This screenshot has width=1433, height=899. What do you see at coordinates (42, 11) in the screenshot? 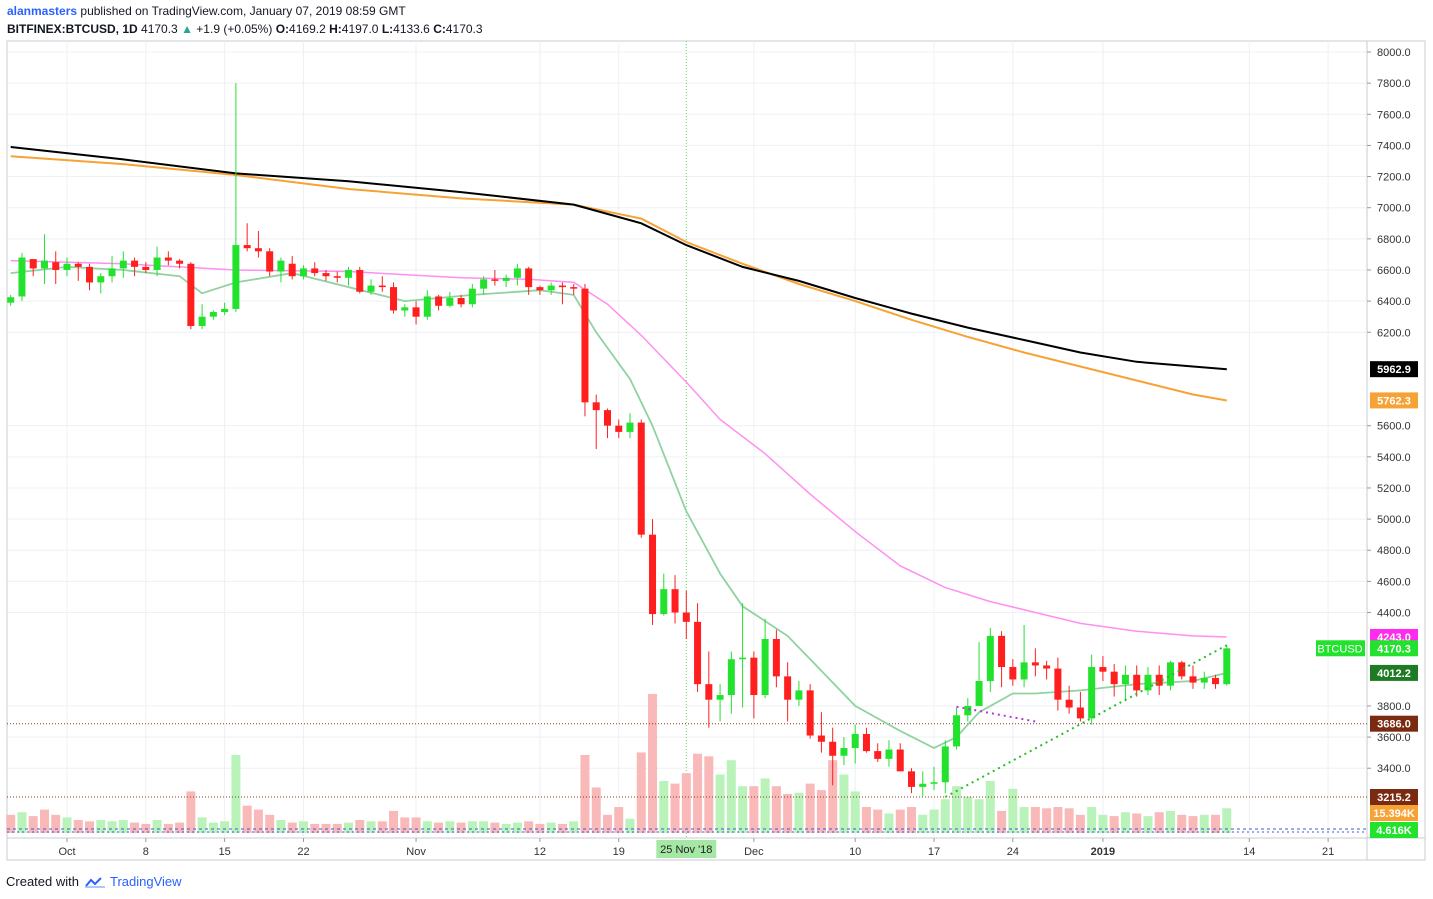
I see `author-name: alanmasters` at bounding box center [42, 11].